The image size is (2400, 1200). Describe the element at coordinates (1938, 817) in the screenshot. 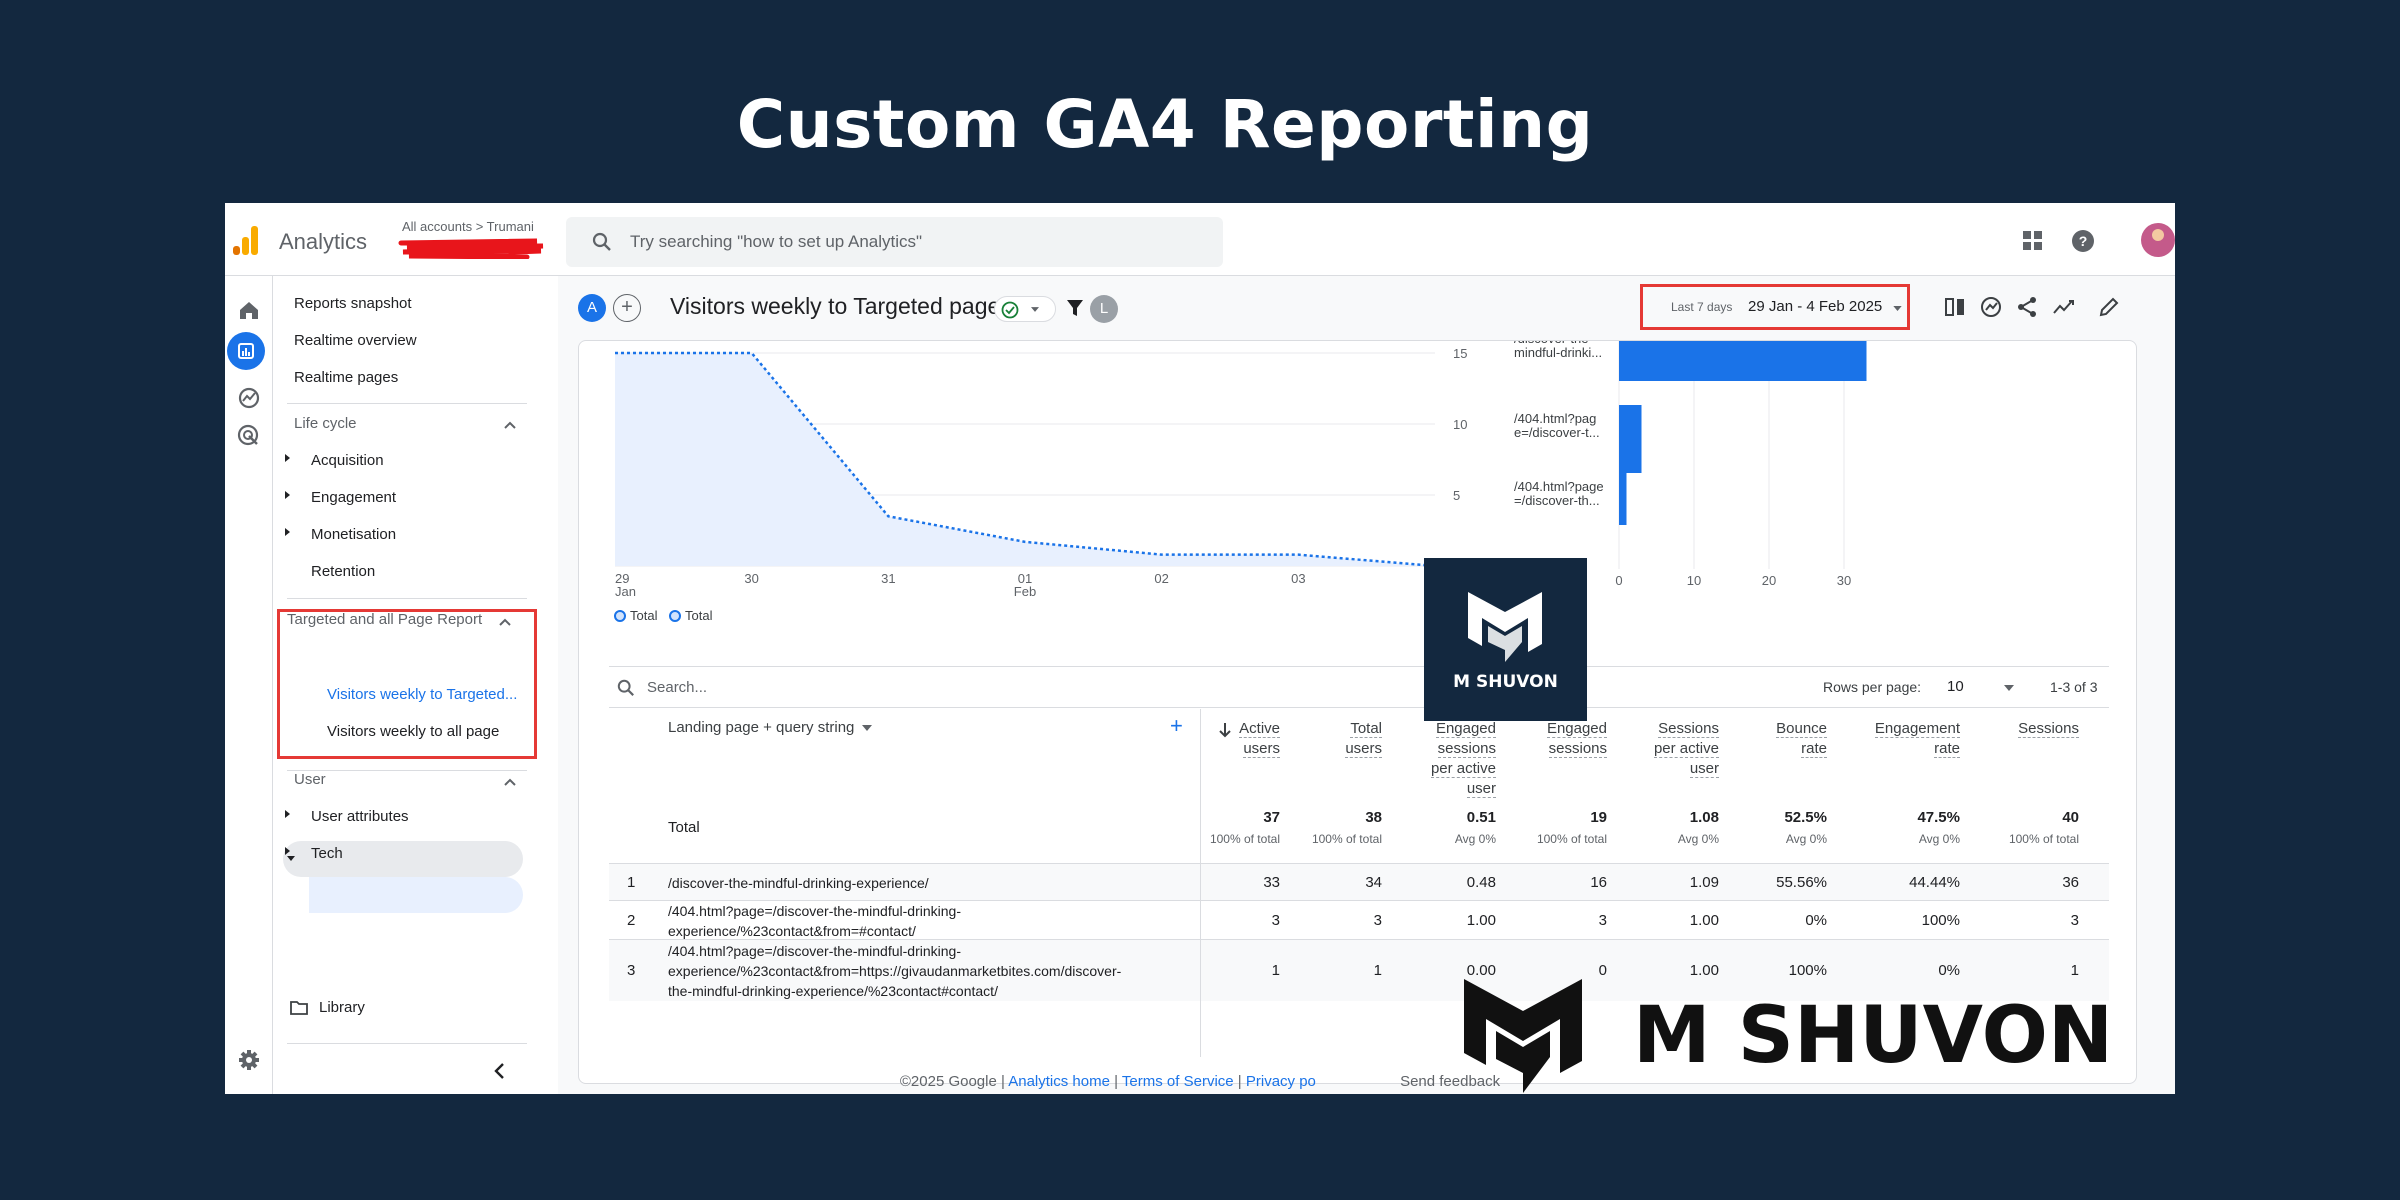

I see `total-value: 47.5%` at that location.